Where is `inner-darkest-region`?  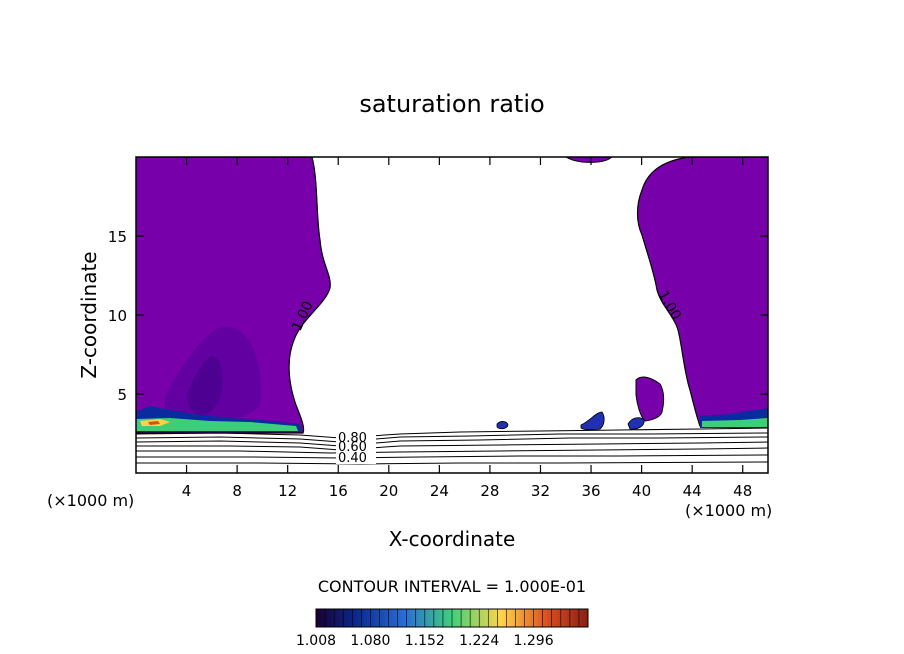
inner-darkest-region is located at coordinates (205, 386).